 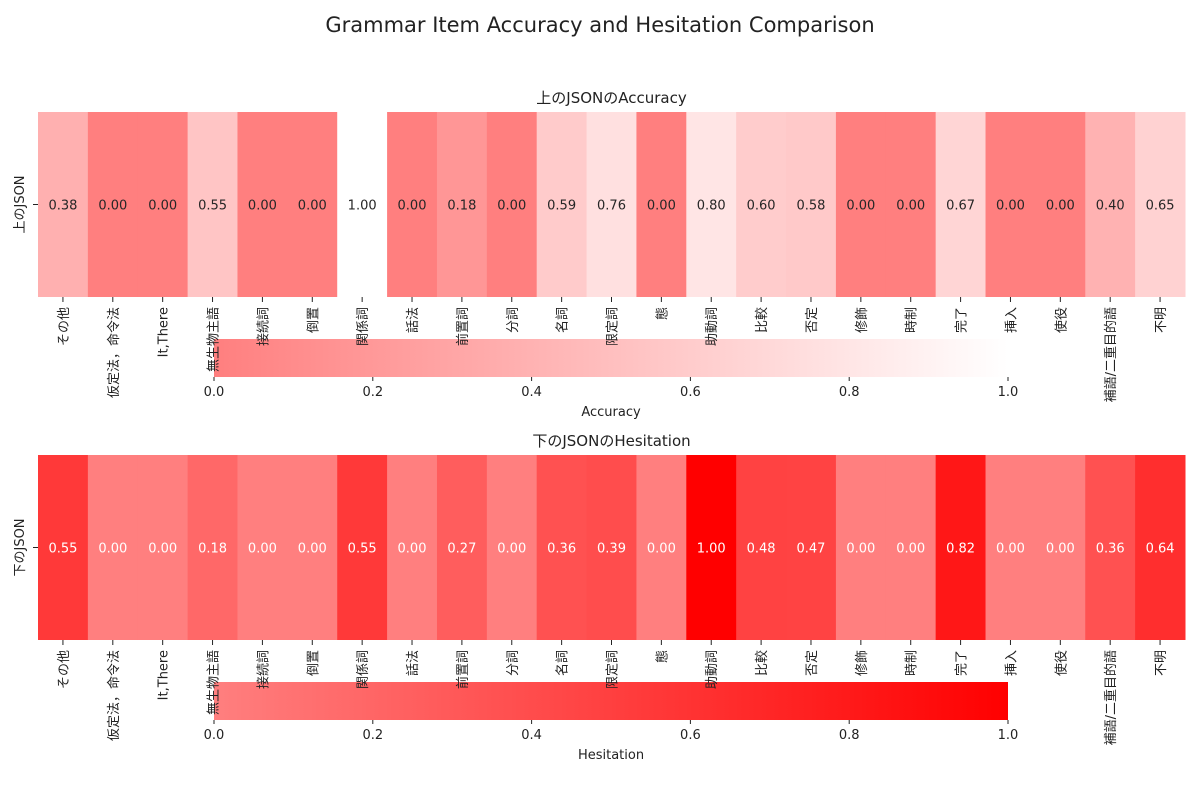 I want to click on x-tick-label: 話法, so click(x=413, y=320).